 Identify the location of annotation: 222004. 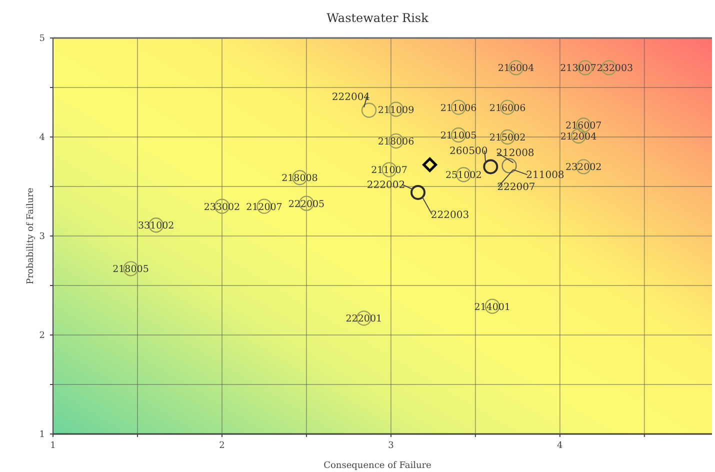
(351, 97).